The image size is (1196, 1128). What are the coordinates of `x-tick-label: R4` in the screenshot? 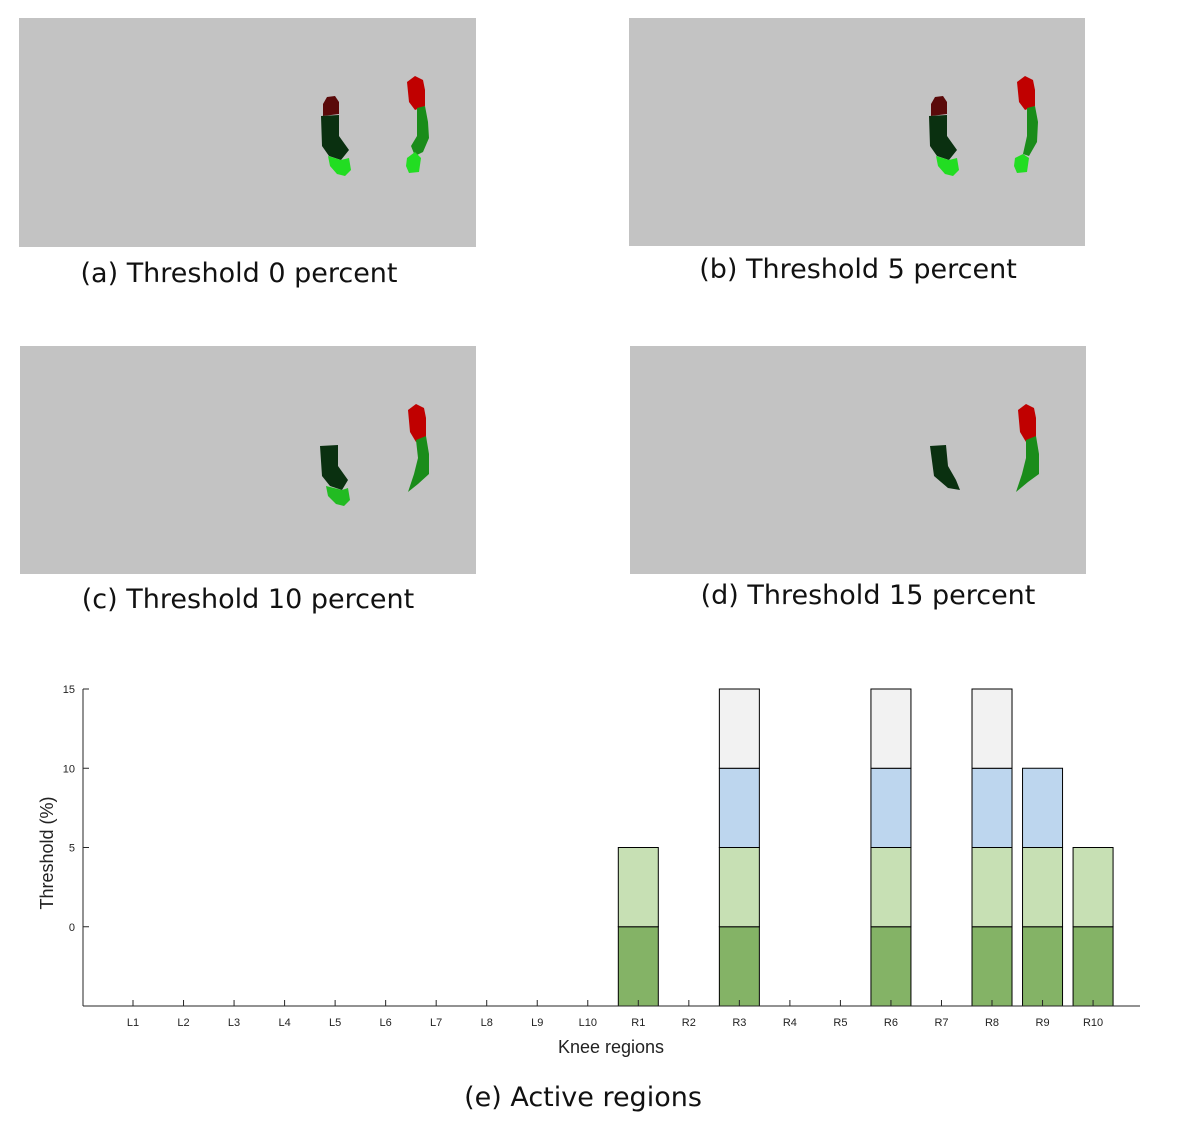 It's located at (790, 1023).